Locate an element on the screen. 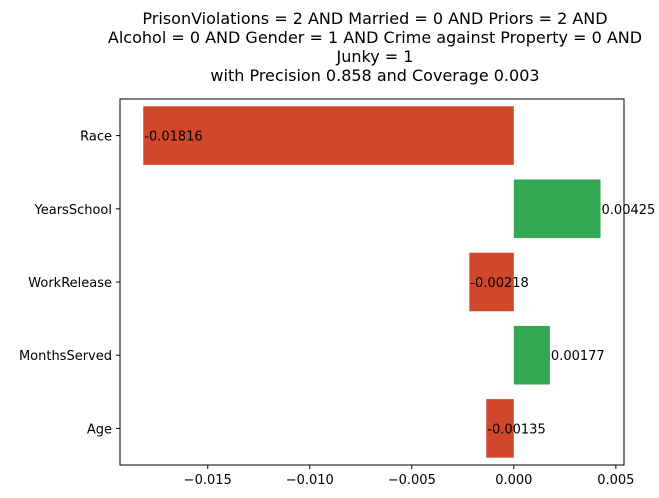 The image size is (659, 498). y-tick-label: Race is located at coordinates (96, 137).